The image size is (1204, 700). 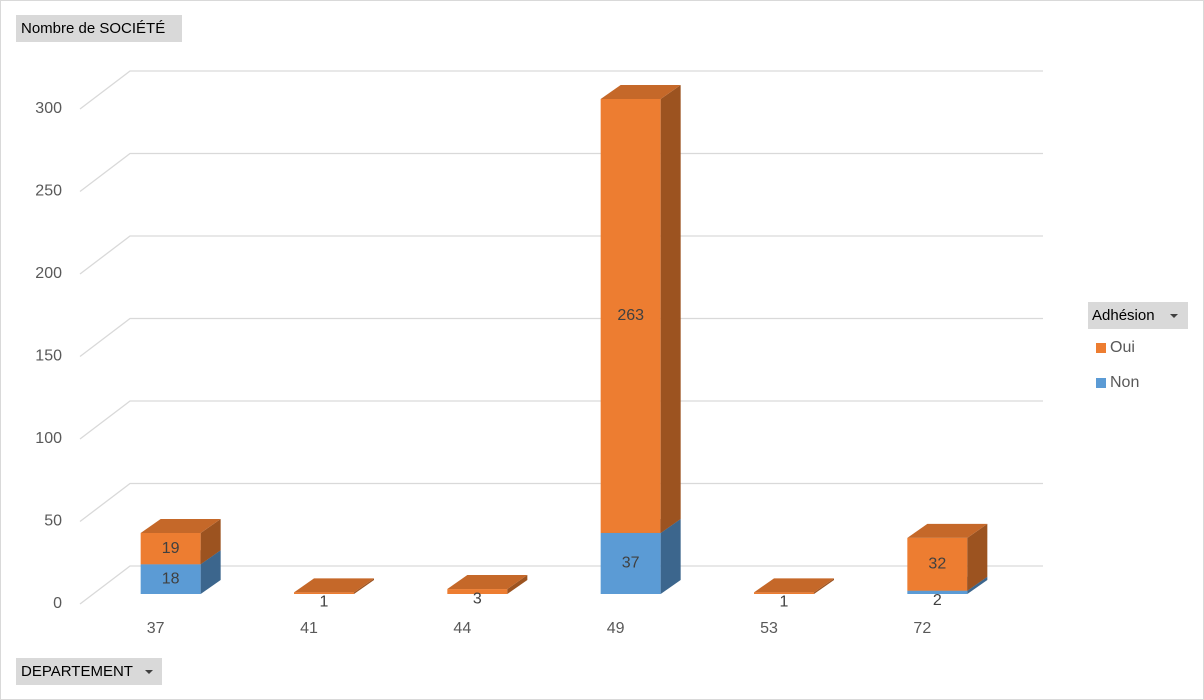 I want to click on y-tick-label: 0, so click(x=57, y=603).